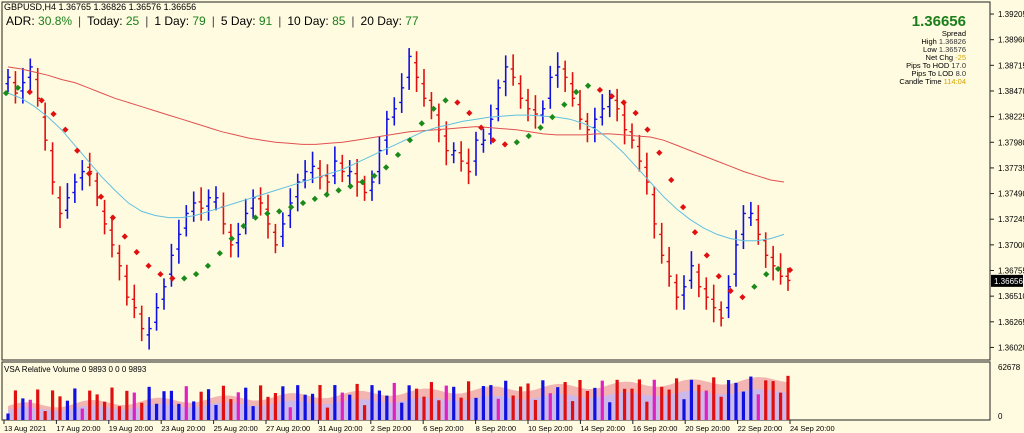 The width and height of the screenshot is (1024, 433). I want to click on price-axis-label: 1.38715, so click(1011, 65).